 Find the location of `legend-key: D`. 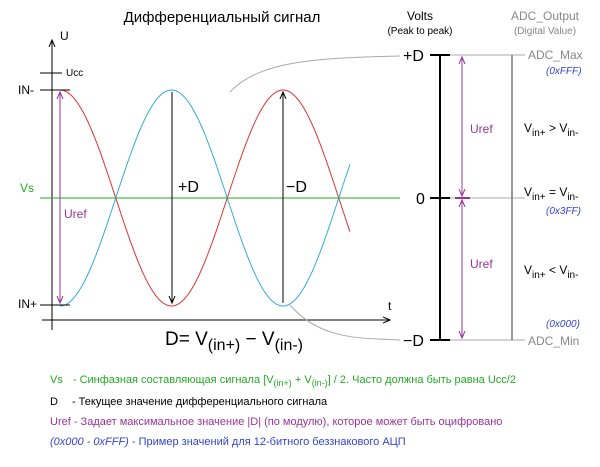

legend-key: D is located at coordinates (54, 402).